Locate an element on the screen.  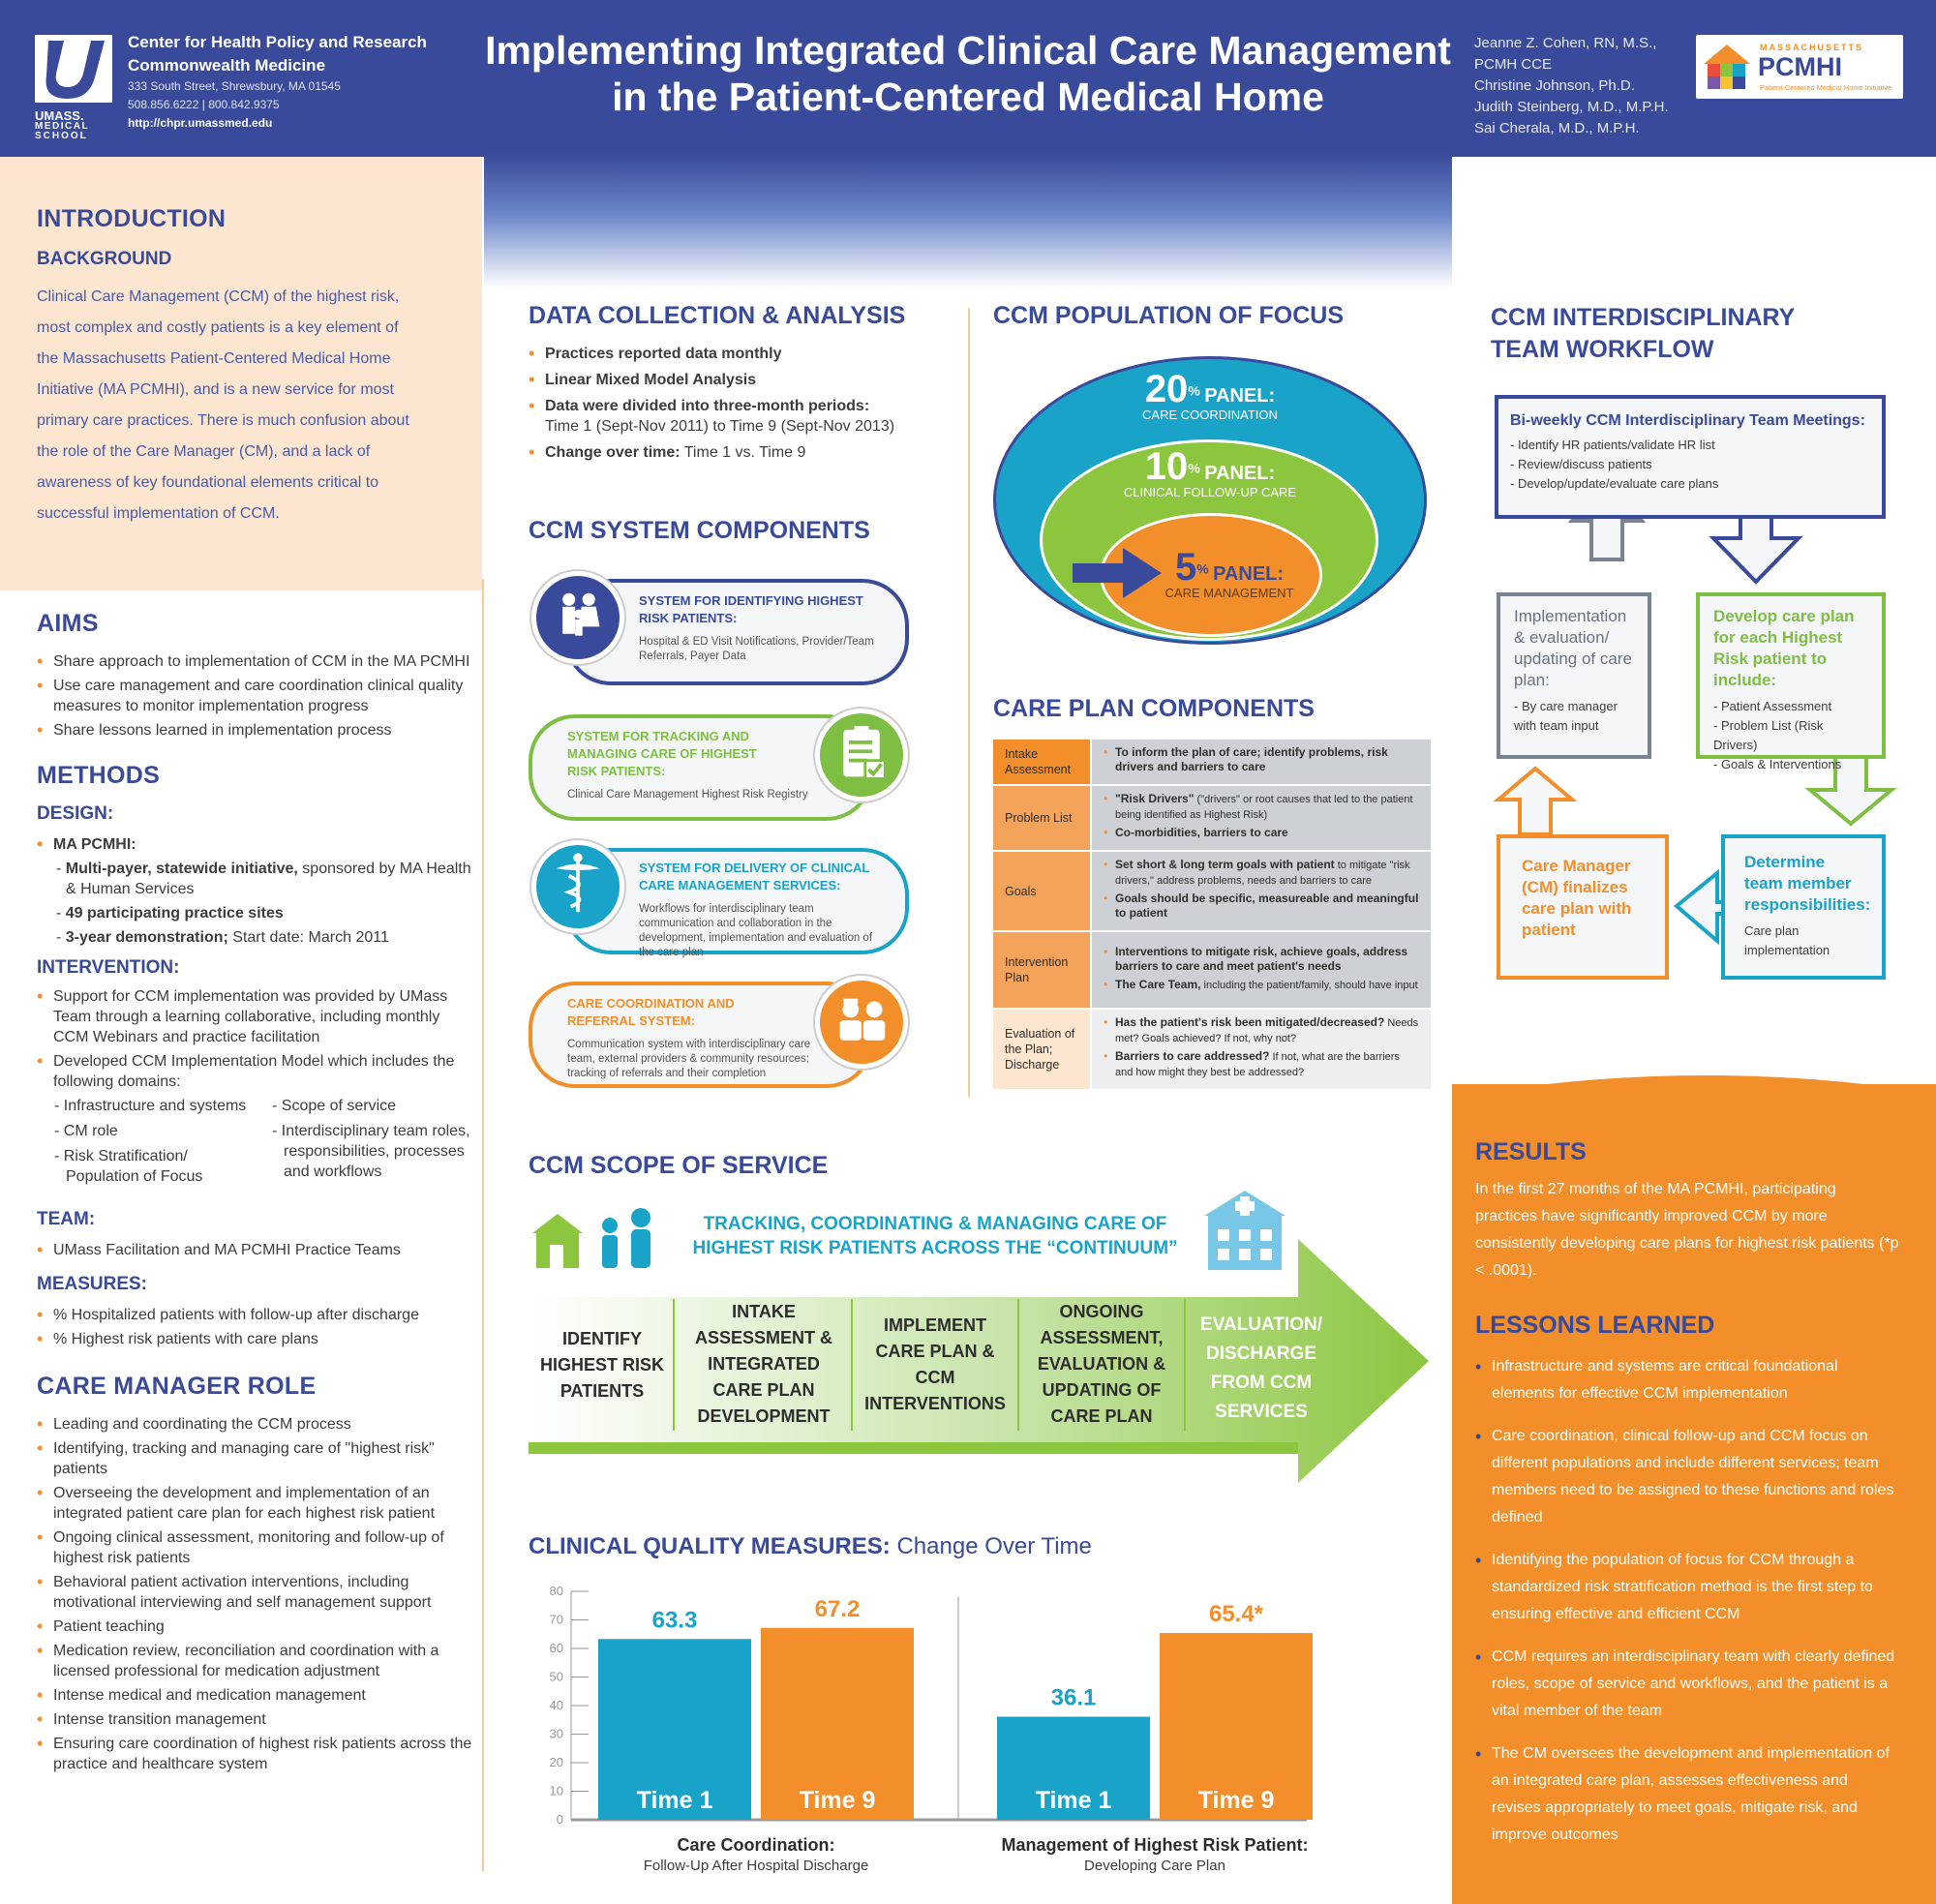
header-wave is located at coordinates (968, 220).